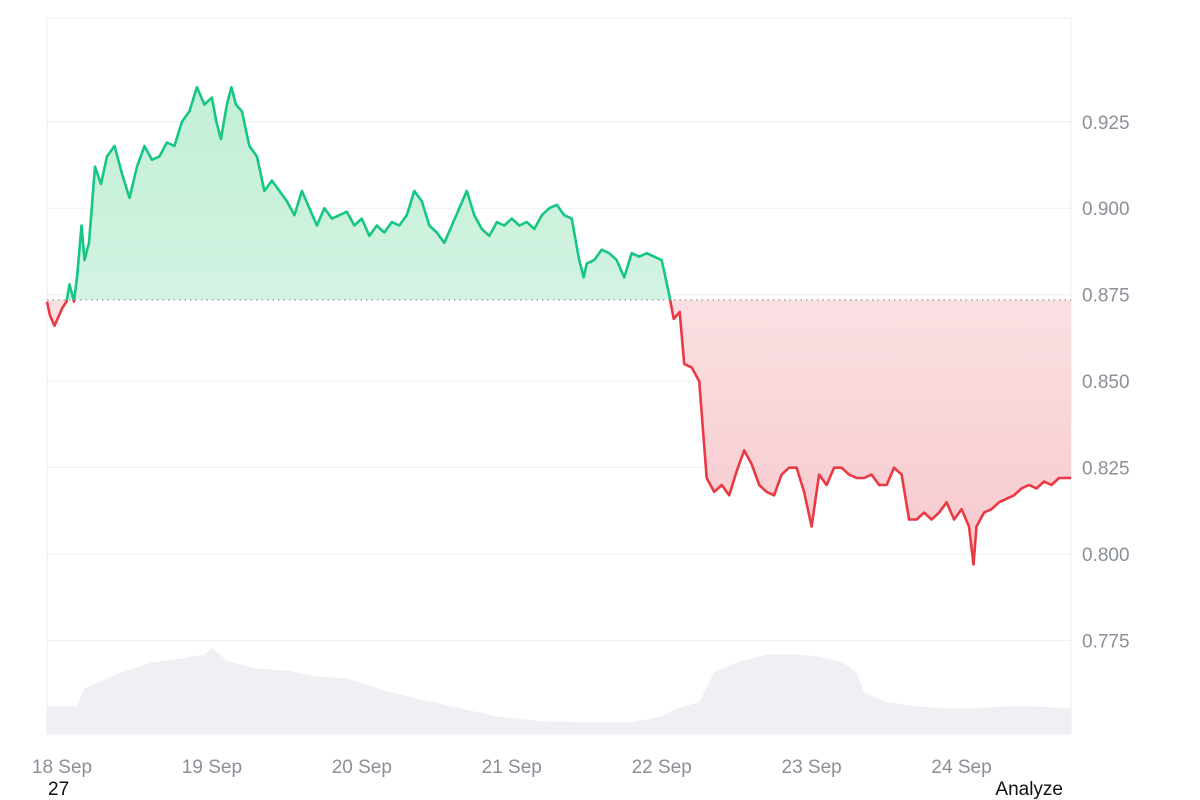  I want to click on x-tick-label: 18 Sep, so click(62, 767).